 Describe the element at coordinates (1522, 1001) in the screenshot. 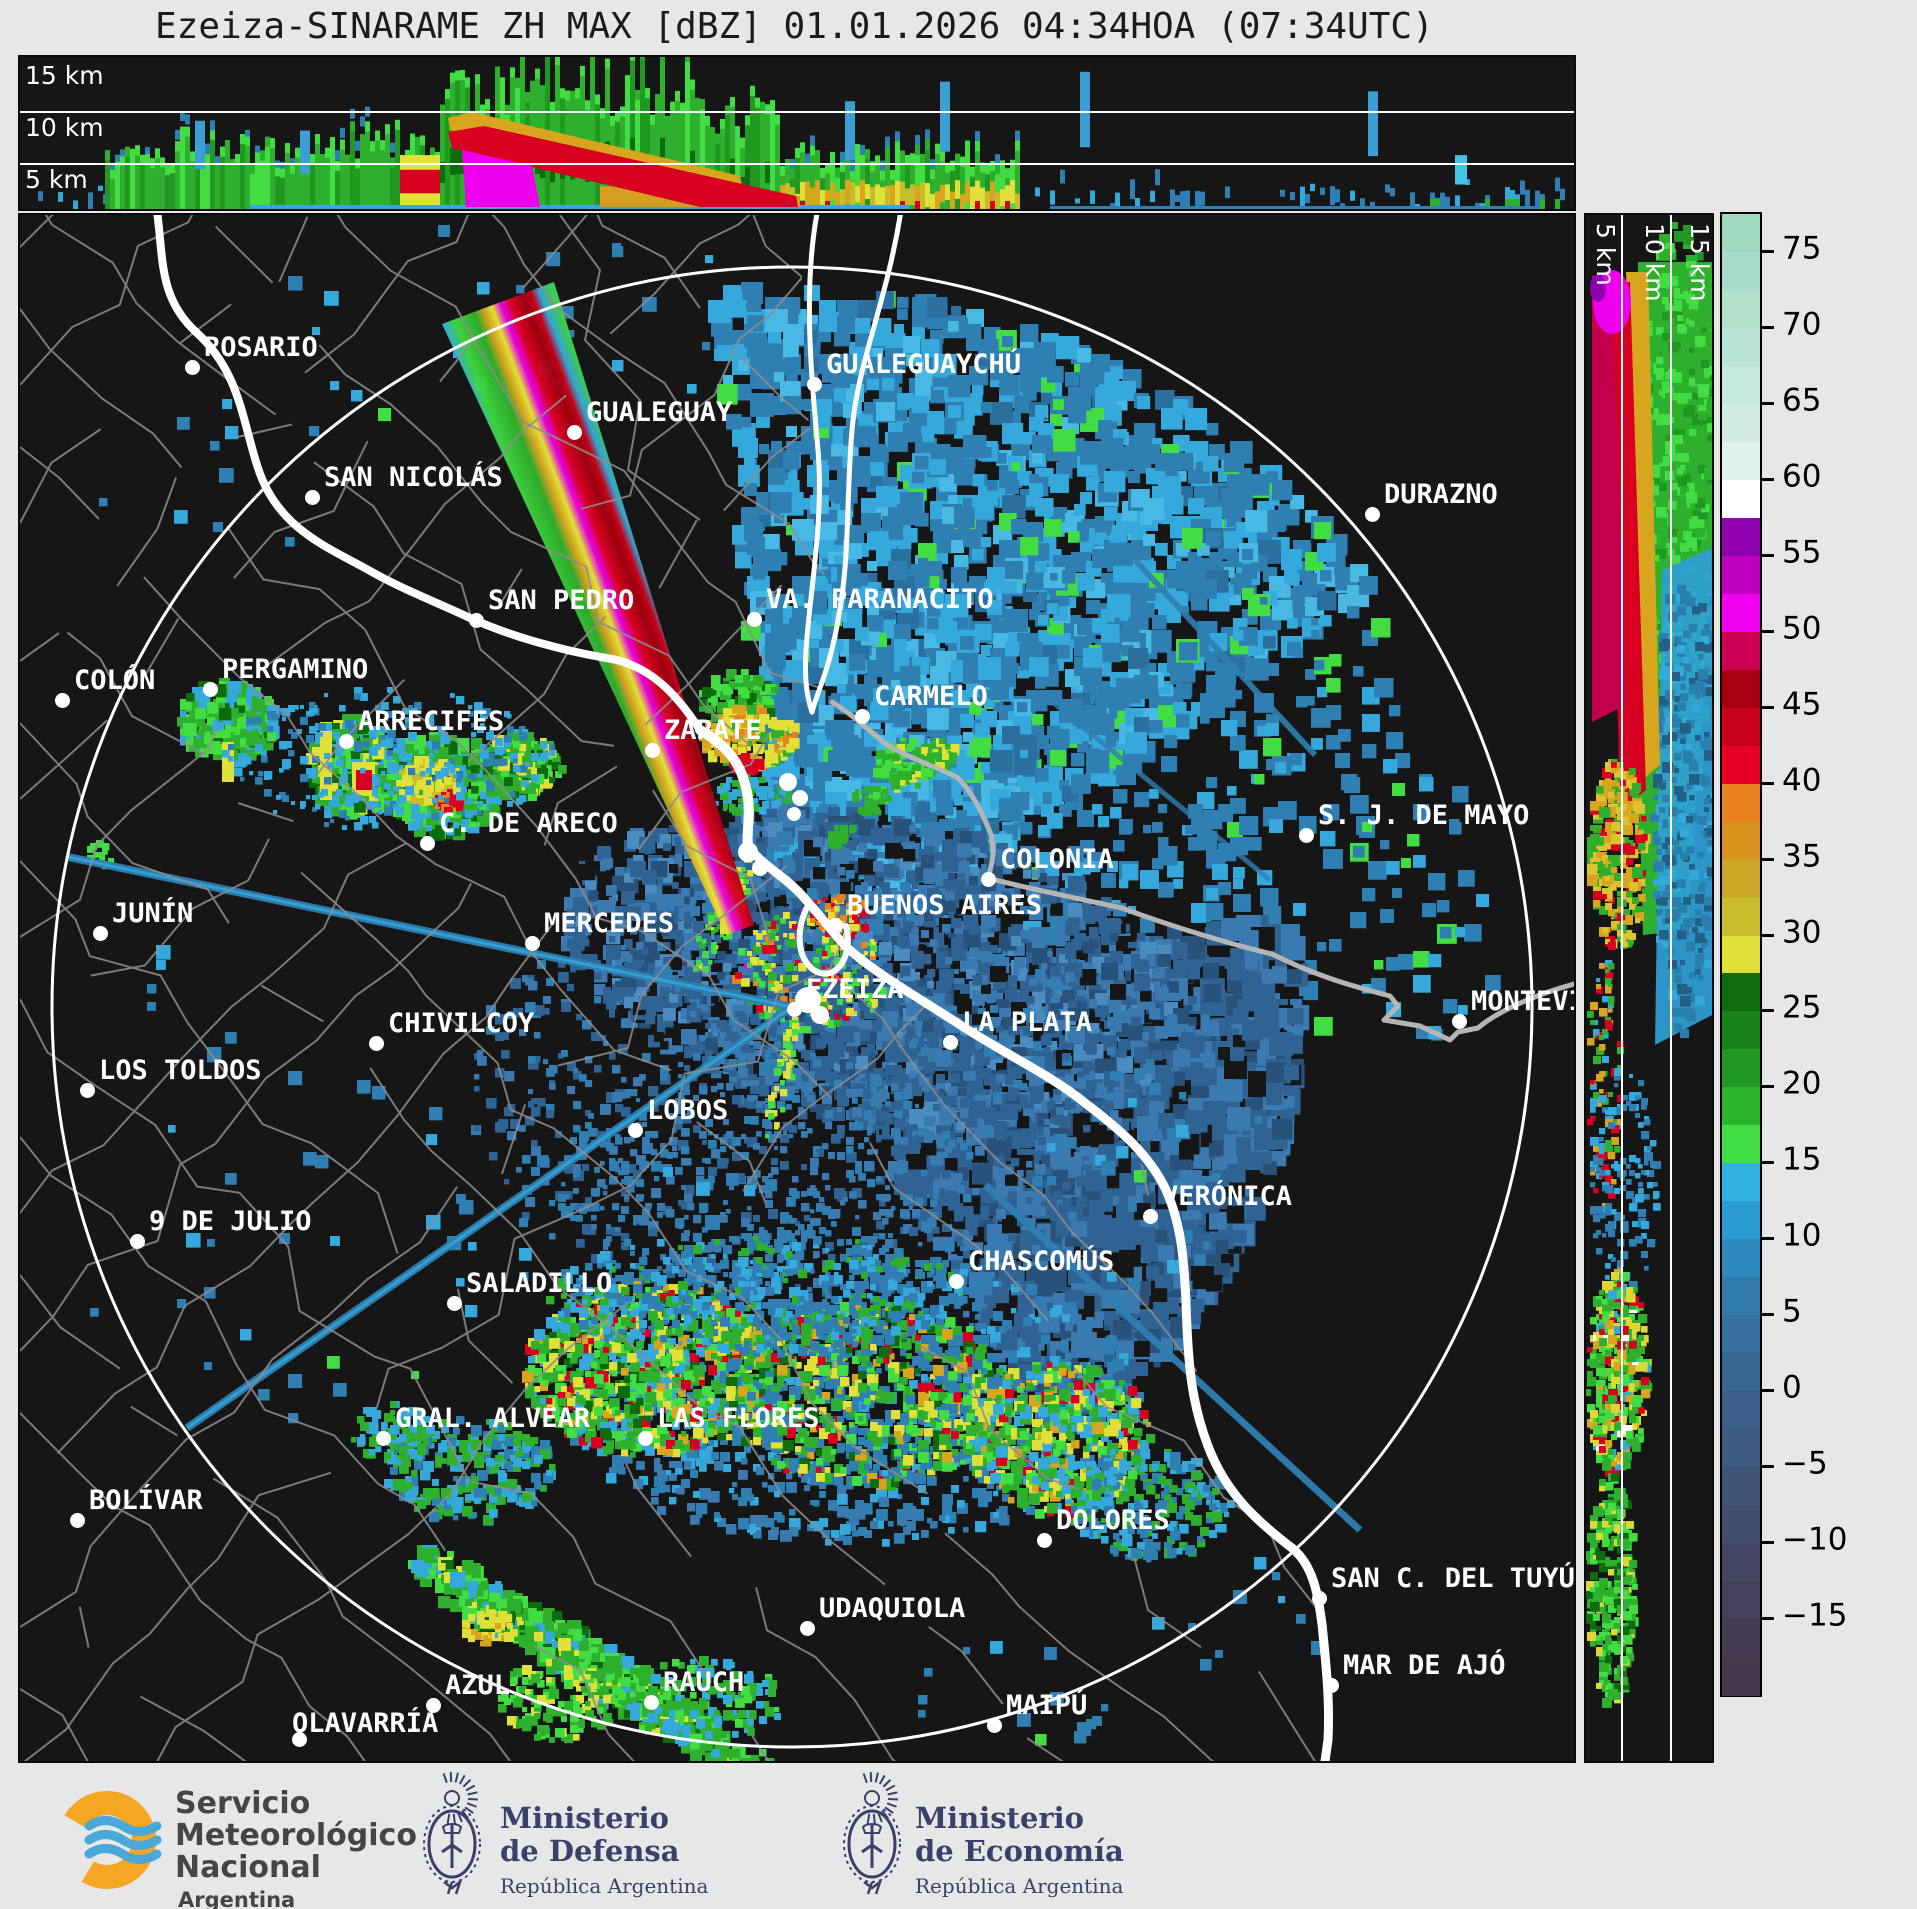

I see `city-label: MONTEVIDEO` at that location.